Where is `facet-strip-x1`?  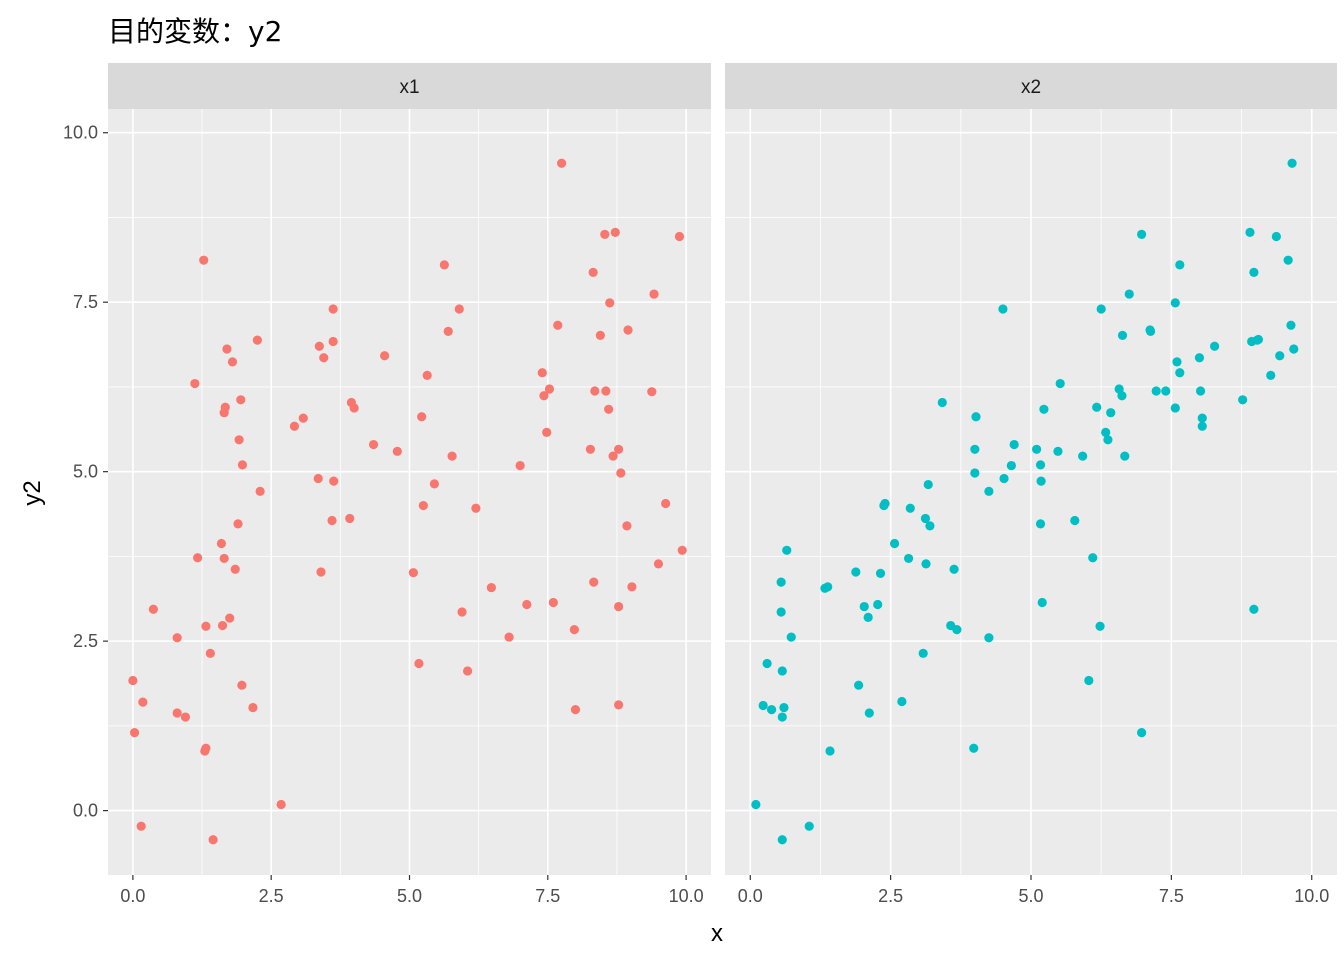
facet-strip-x1 is located at coordinates (409, 86).